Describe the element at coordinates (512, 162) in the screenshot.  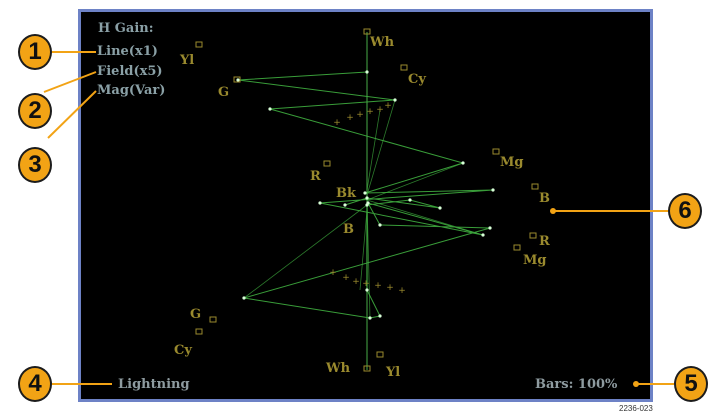
I see `target-label-mg-top: Mg` at that location.